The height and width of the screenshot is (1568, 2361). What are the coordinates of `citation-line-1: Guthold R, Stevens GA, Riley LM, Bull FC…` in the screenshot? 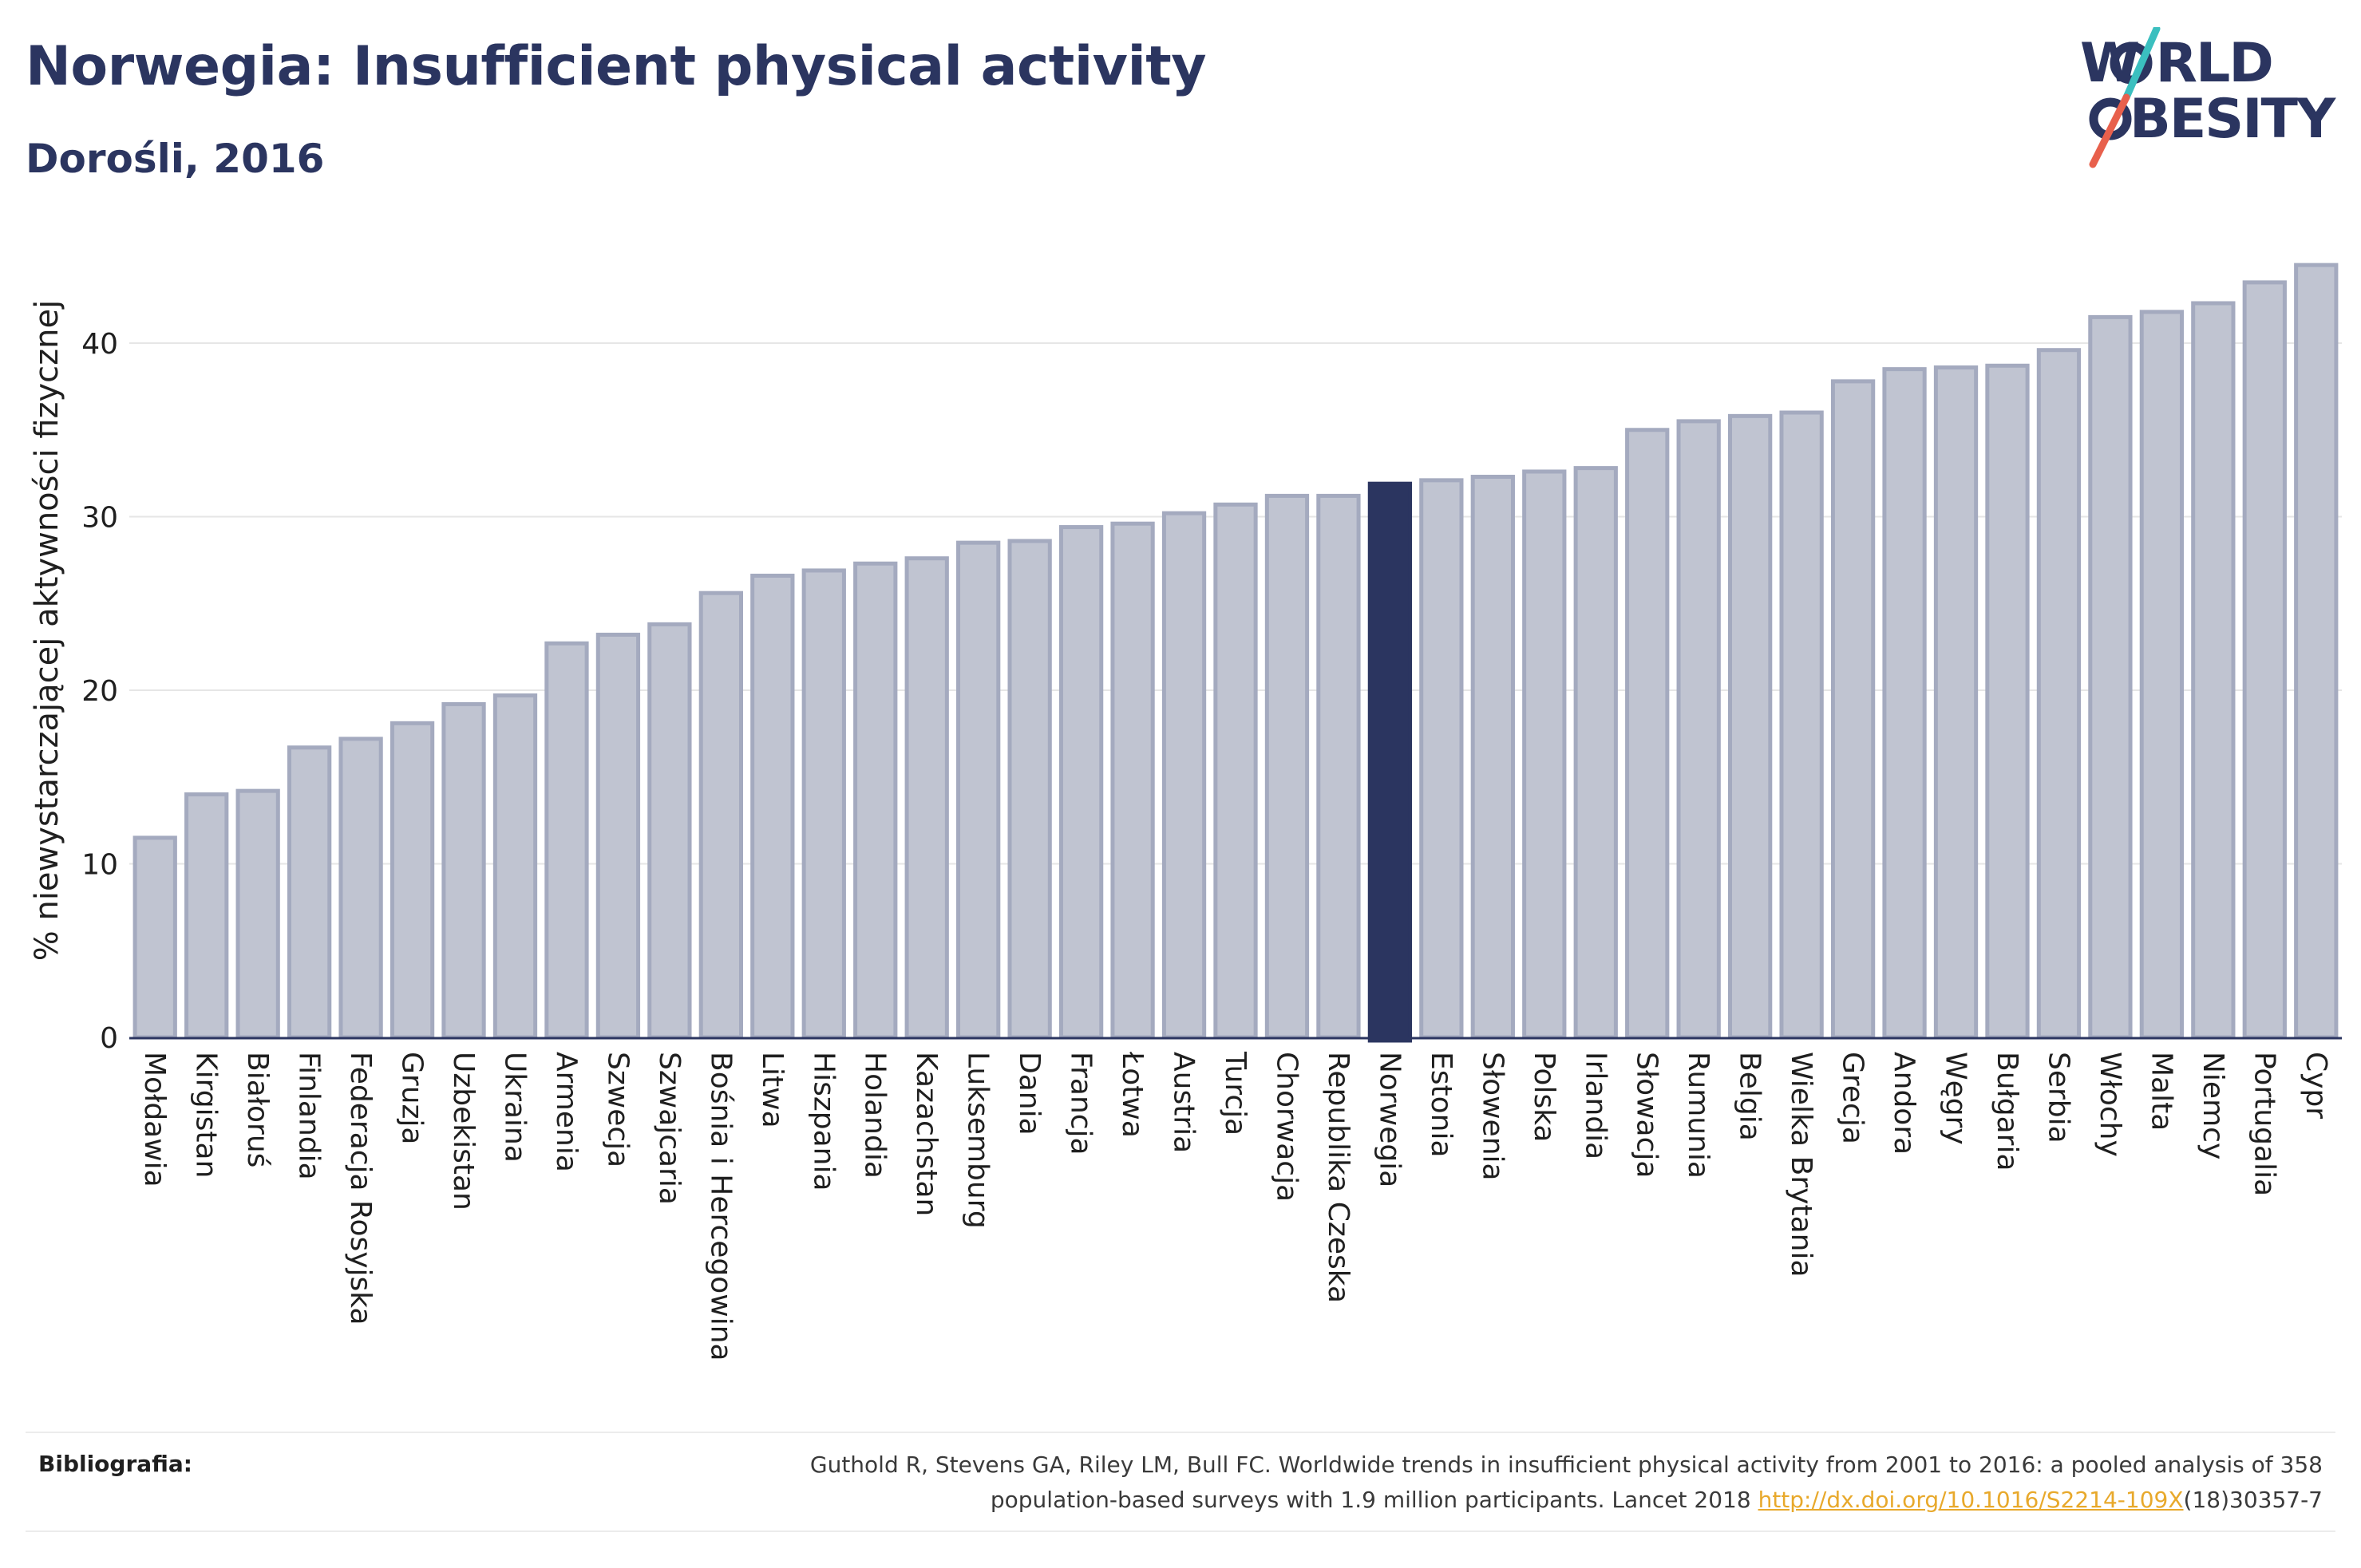 It's located at (1566, 1464).